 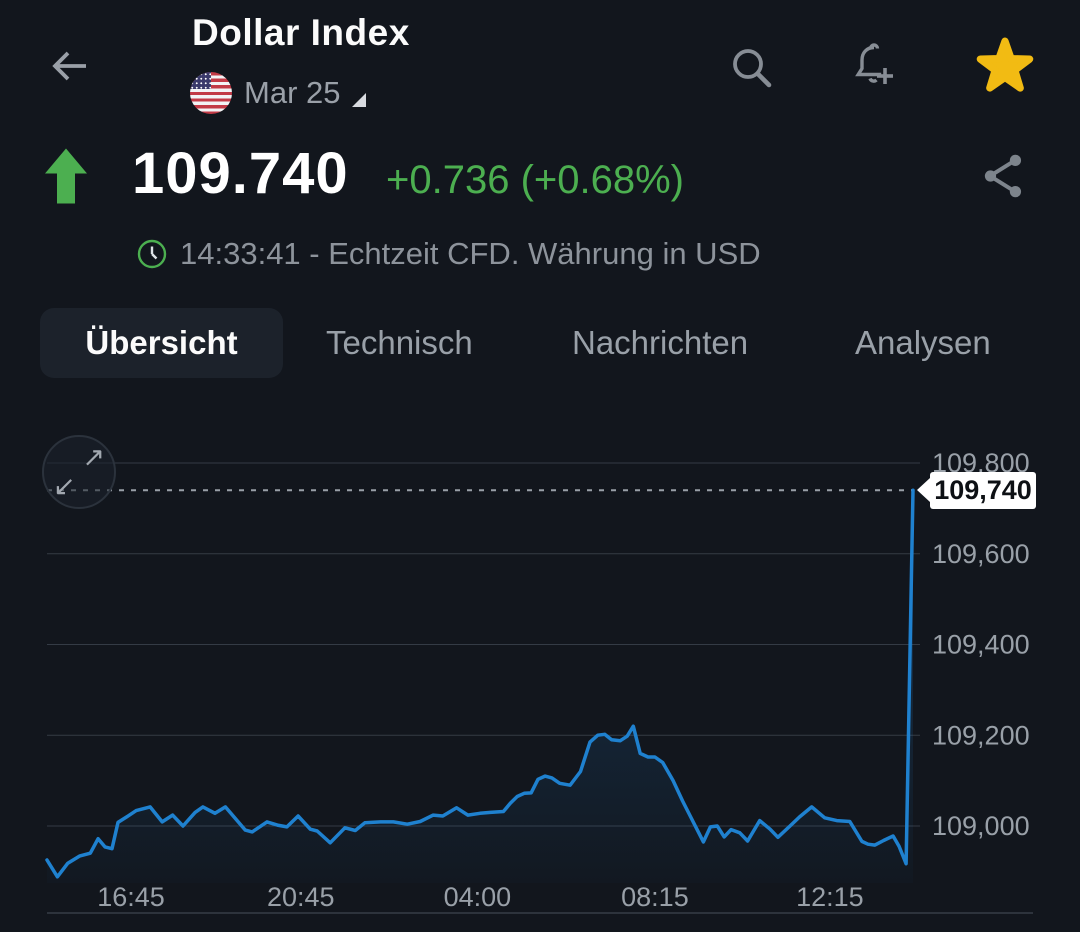 What do you see at coordinates (535, 180) in the screenshot?
I see `price-change: +0.736 (+0.68%)` at bounding box center [535, 180].